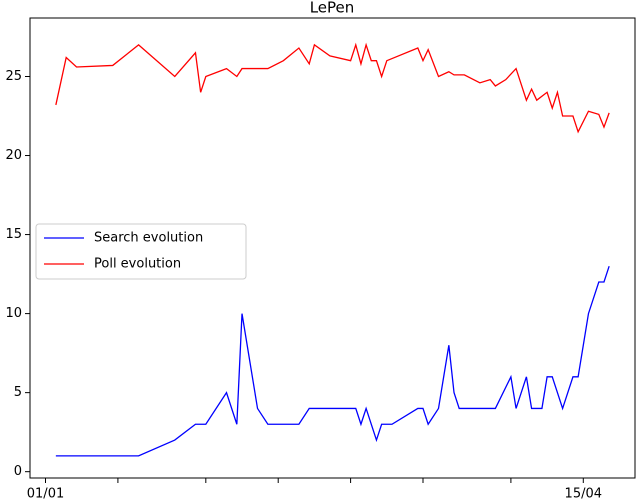  What do you see at coordinates (45, 494) in the screenshot?
I see `x-tick-label: 01/01` at bounding box center [45, 494].